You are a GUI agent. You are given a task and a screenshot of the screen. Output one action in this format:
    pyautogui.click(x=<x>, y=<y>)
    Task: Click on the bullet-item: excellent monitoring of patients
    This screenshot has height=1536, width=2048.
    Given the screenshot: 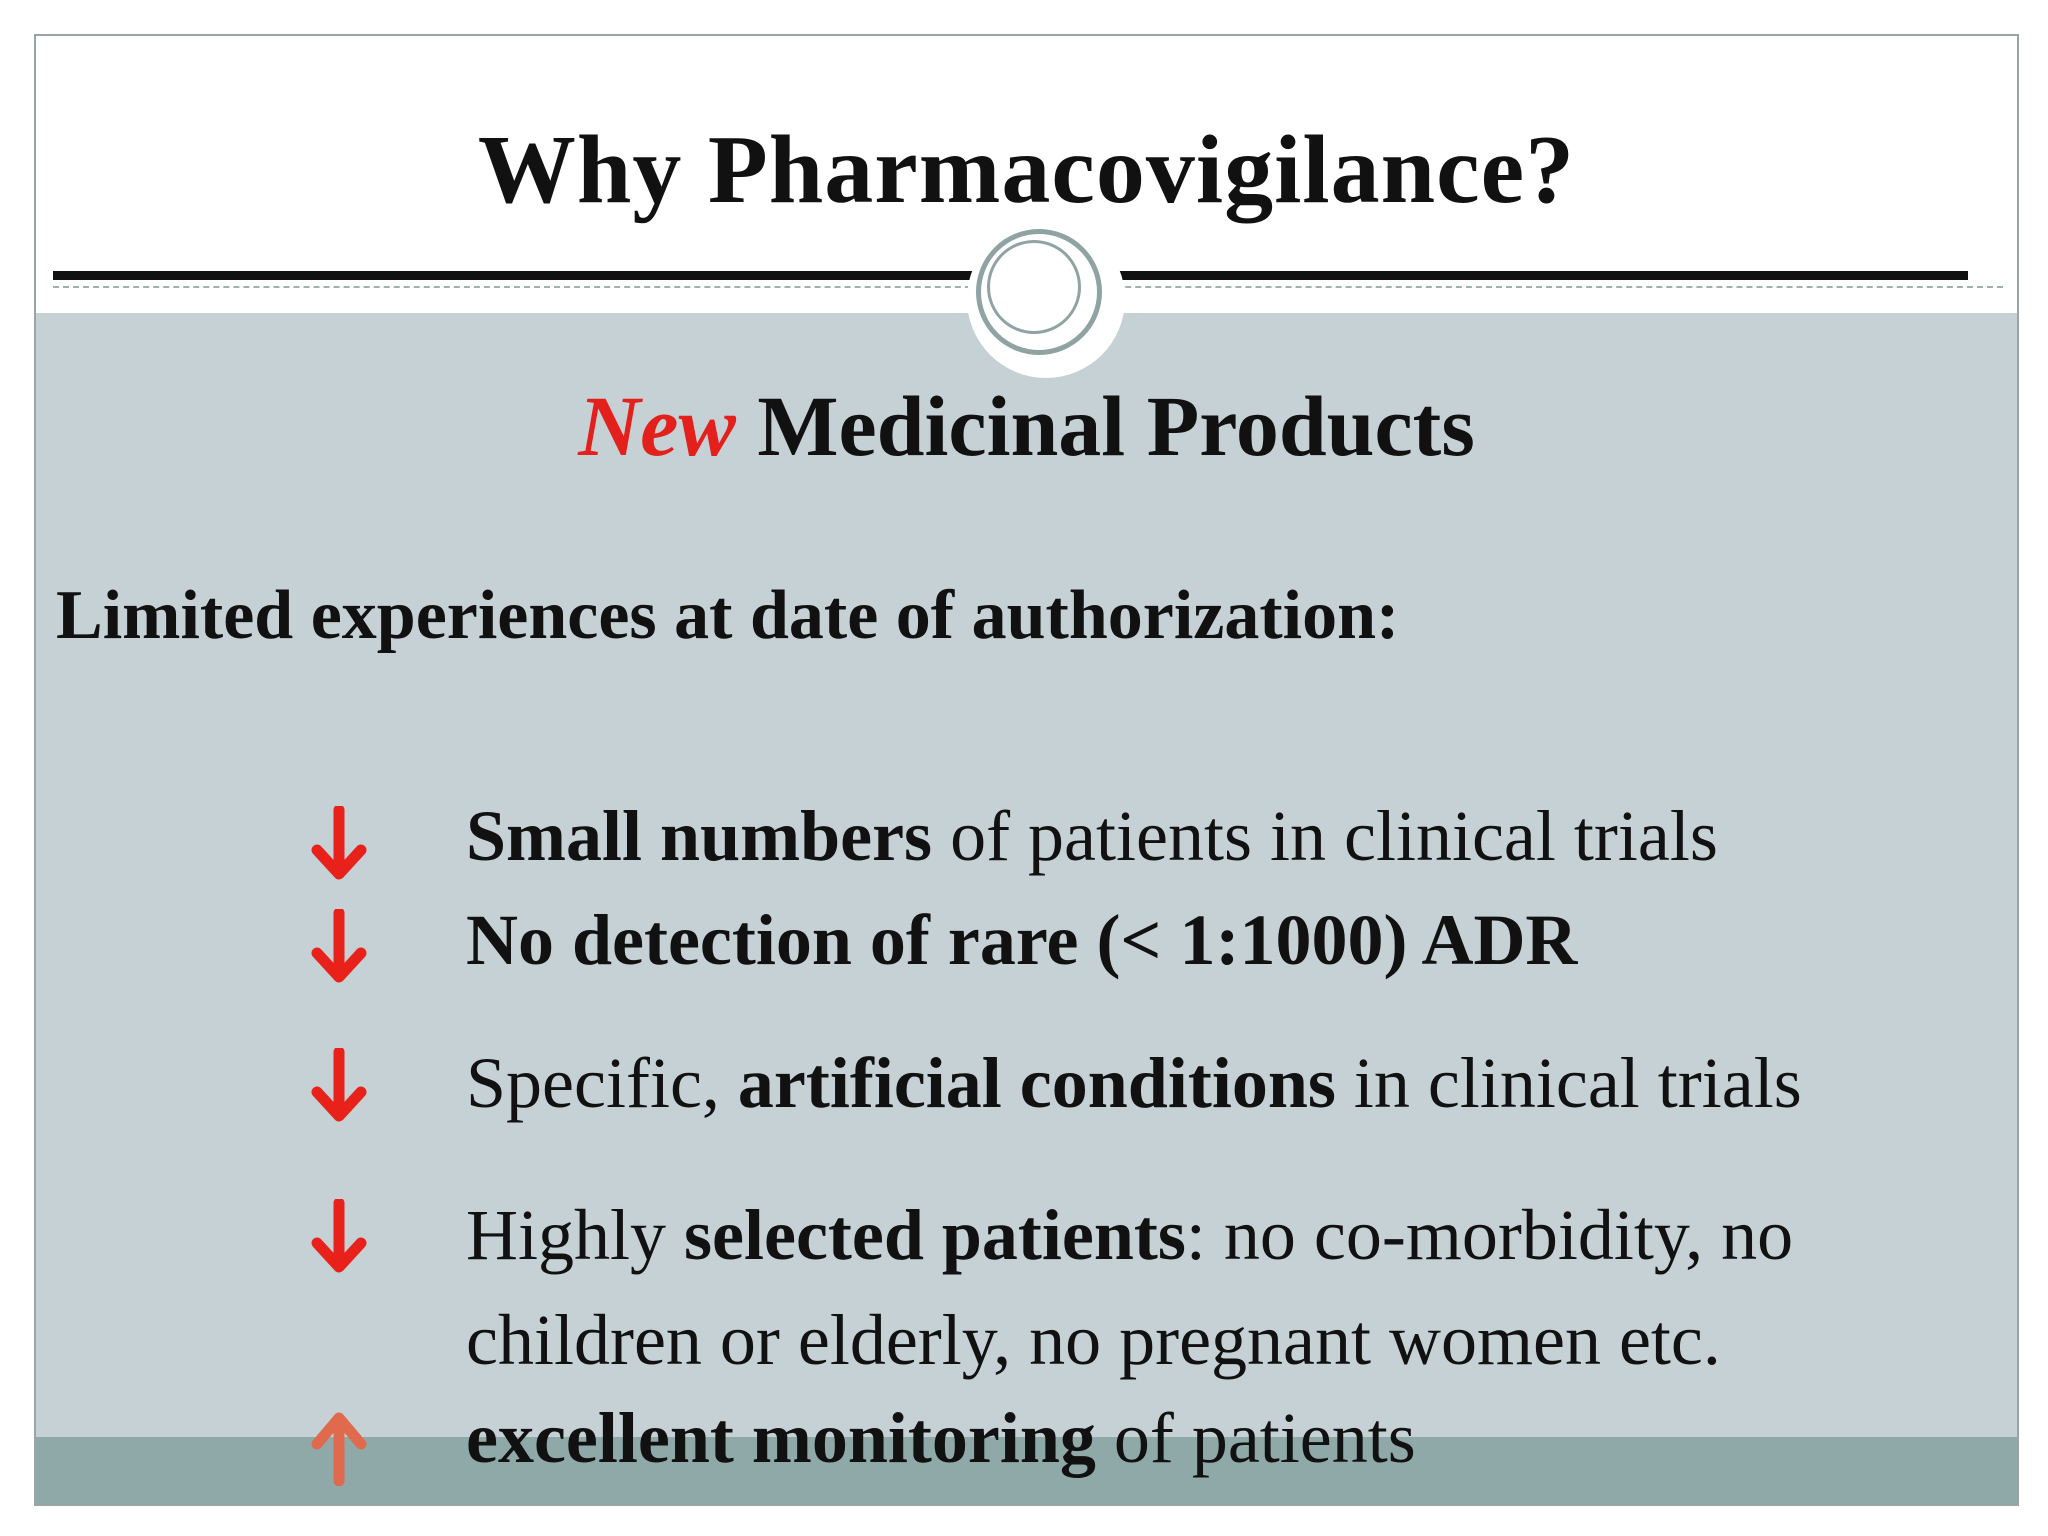 What is the action you would take?
    pyautogui.click(x=941, y=1438)
    